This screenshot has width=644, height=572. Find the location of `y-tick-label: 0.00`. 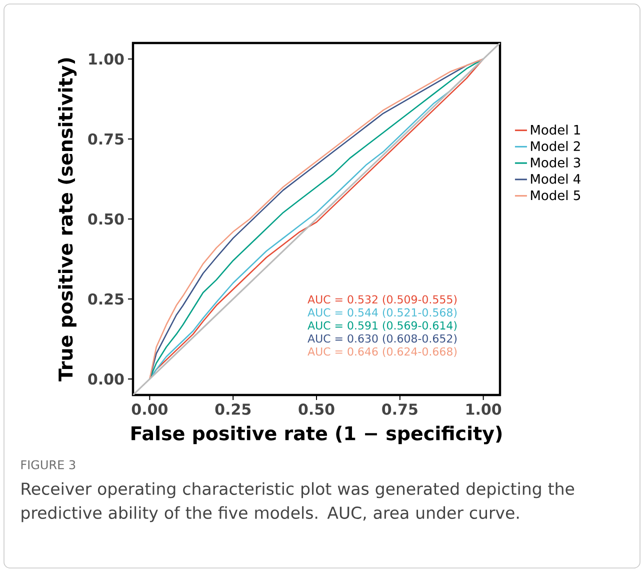

y-tick-label: 0.00 is located at coordinates (106, 379).